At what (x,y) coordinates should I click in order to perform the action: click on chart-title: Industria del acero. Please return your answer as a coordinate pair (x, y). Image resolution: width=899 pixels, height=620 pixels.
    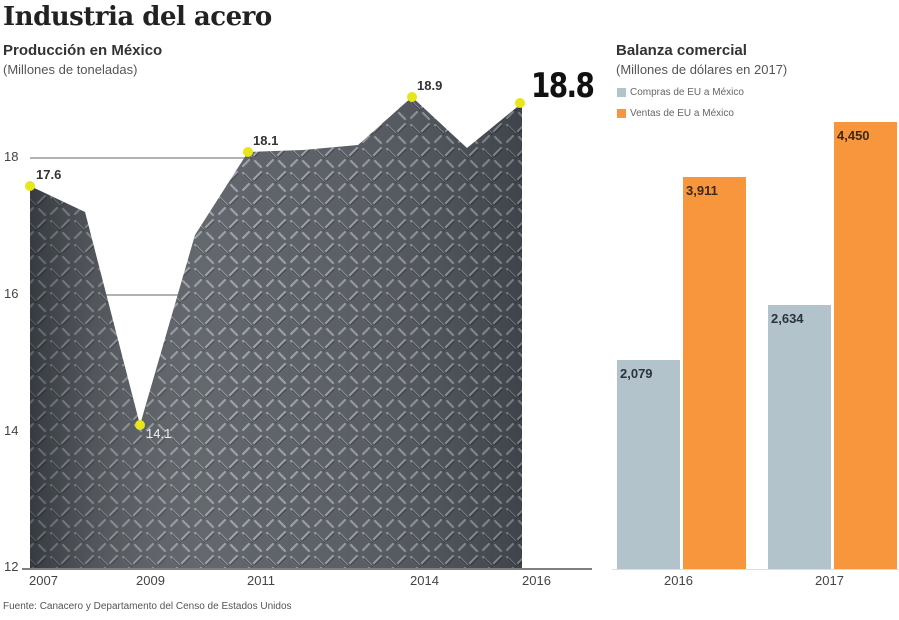
    Looking at the image, I should click on (137, 17).